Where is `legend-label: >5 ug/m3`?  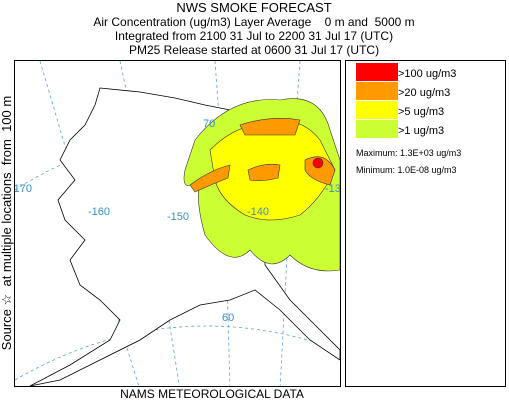 legend-label: >5 ug/m3 is located at coordinates (421, 112).